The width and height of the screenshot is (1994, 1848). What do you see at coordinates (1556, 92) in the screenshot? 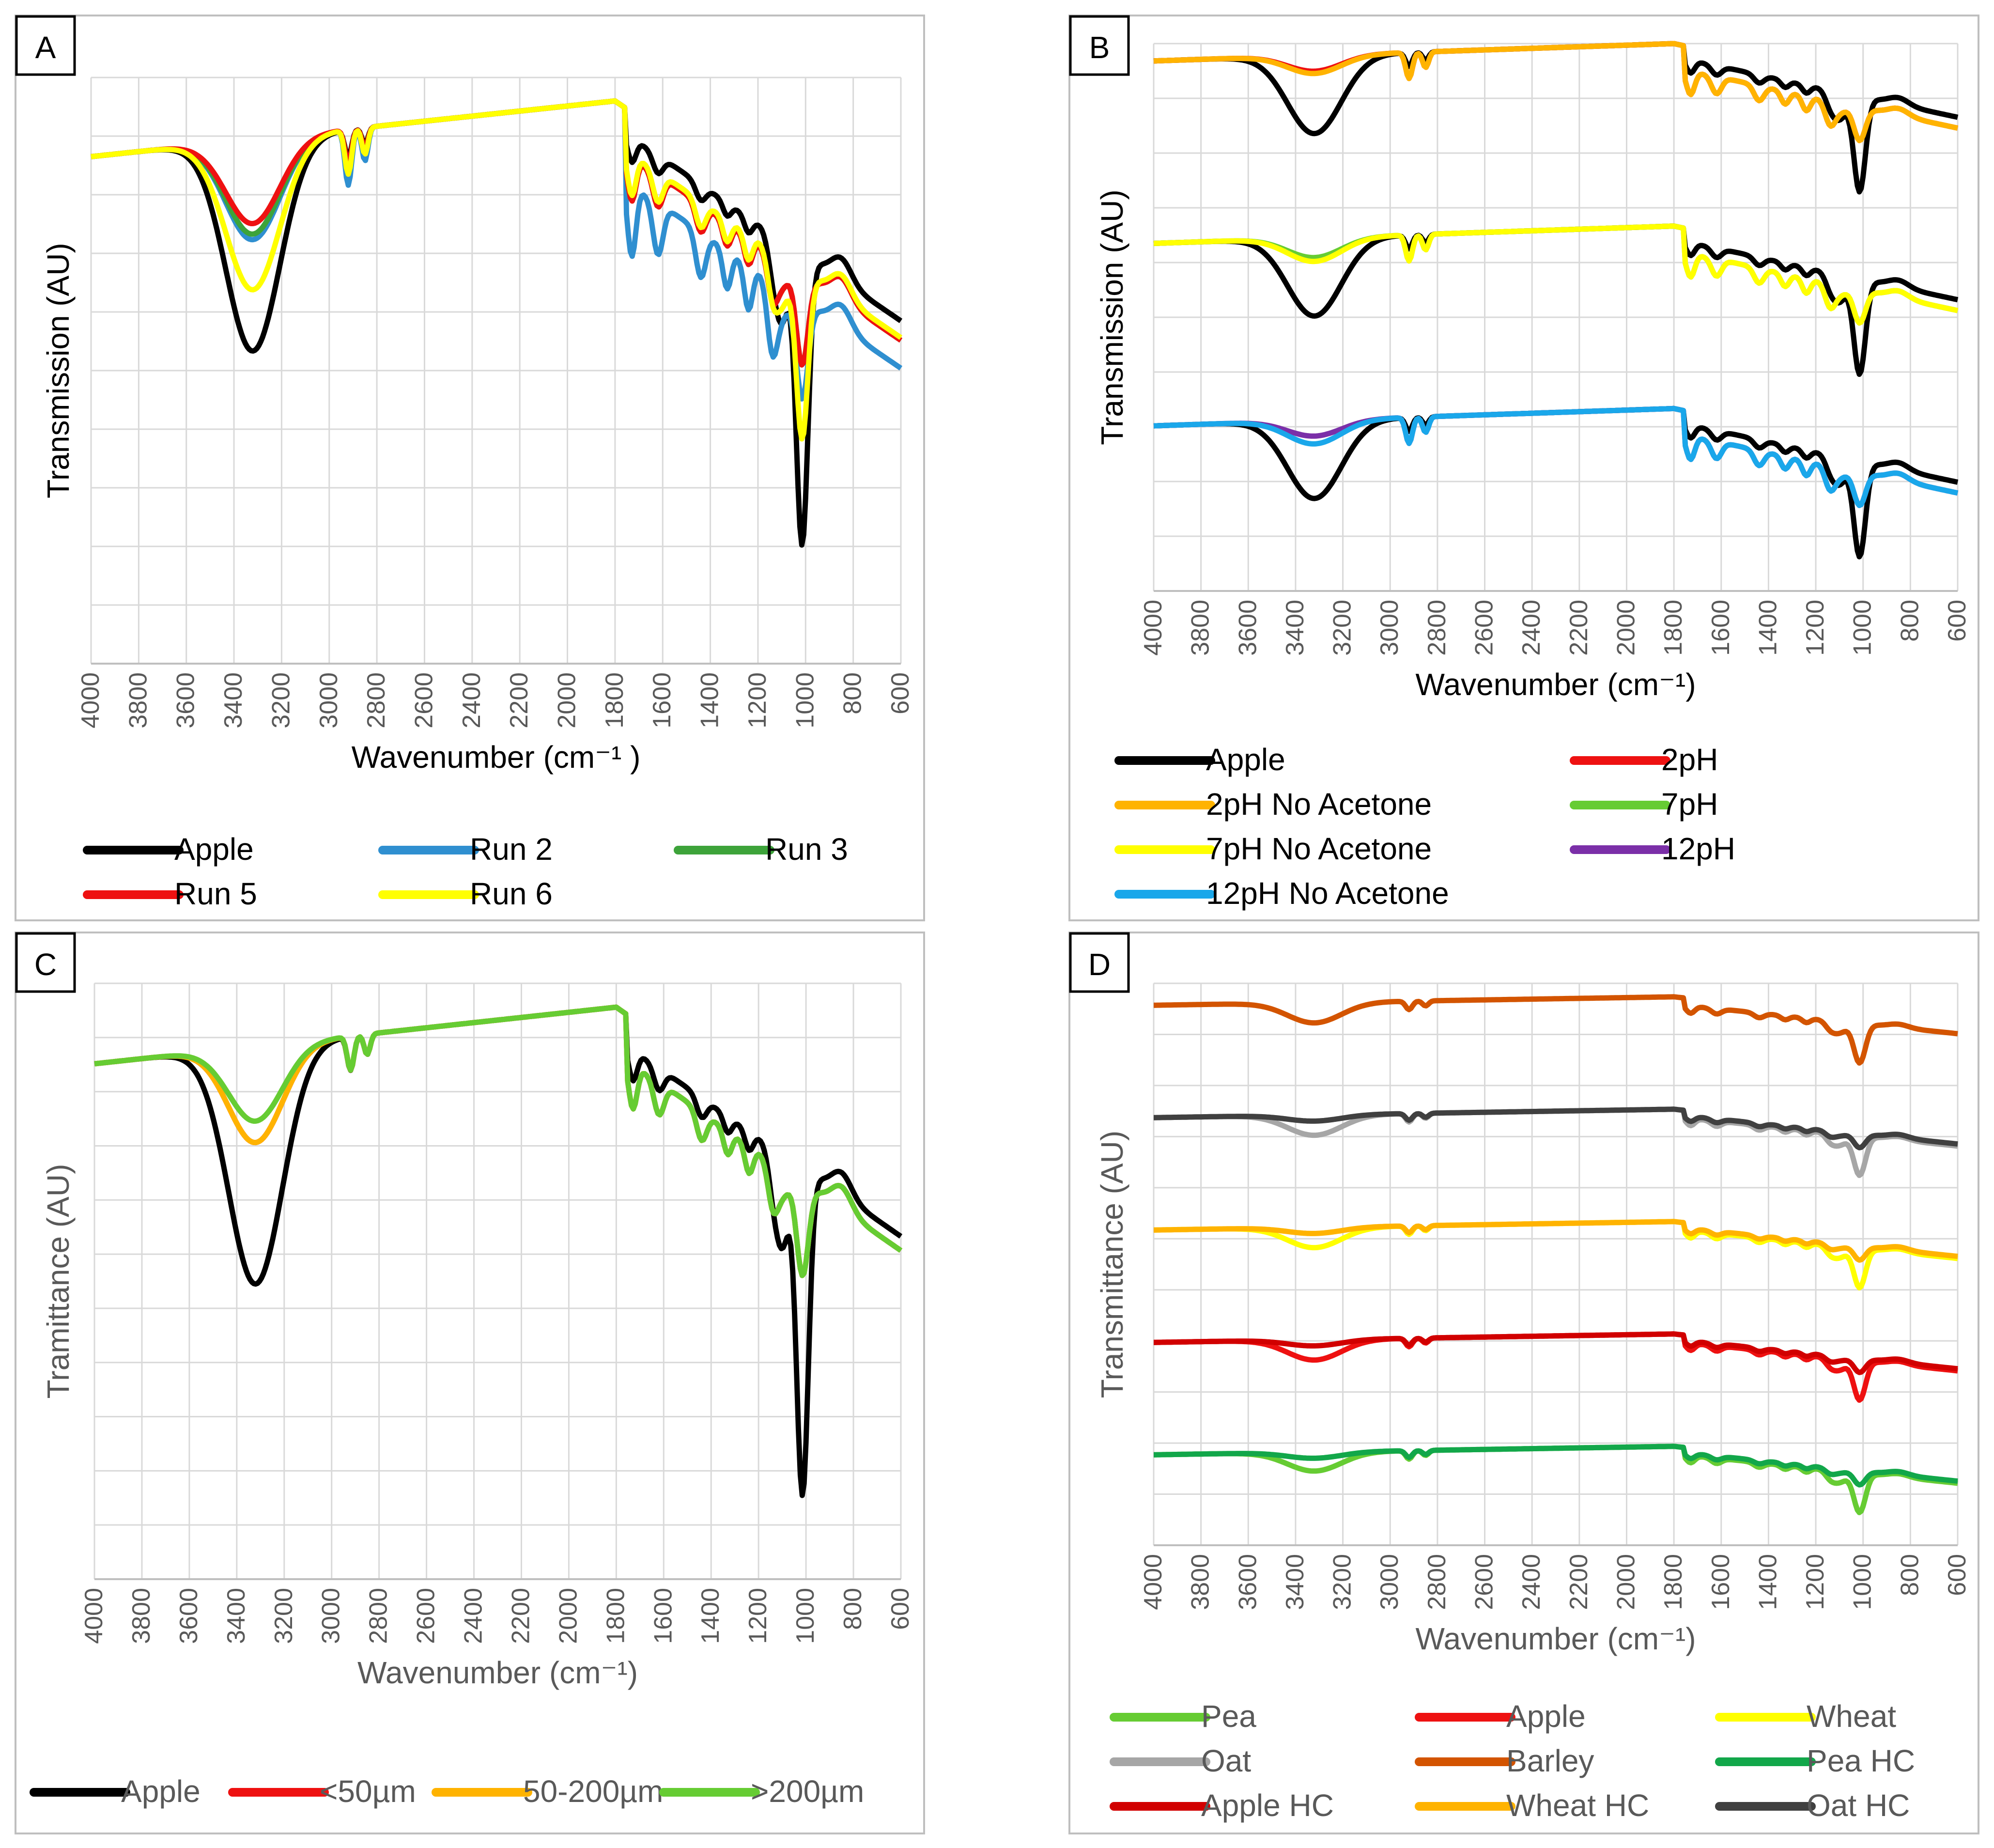
I see `series-line-2ph-no-acetone` at bounding box center [1556, 92].